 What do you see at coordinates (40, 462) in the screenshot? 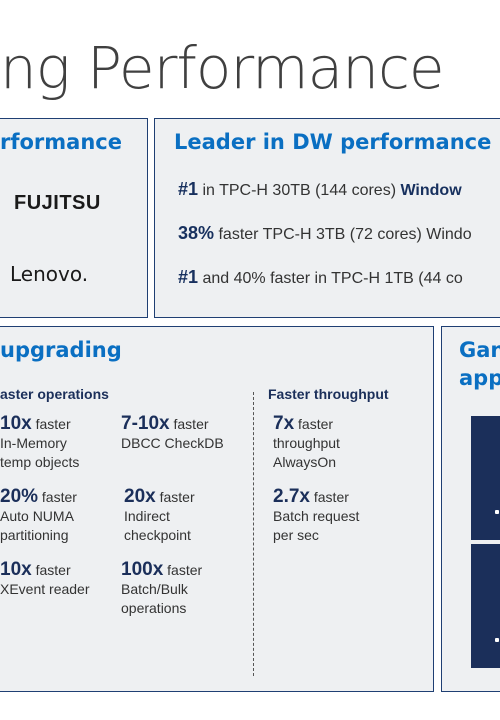
I see `stat-label-2: temp objects` at bounding box center [40, 462].